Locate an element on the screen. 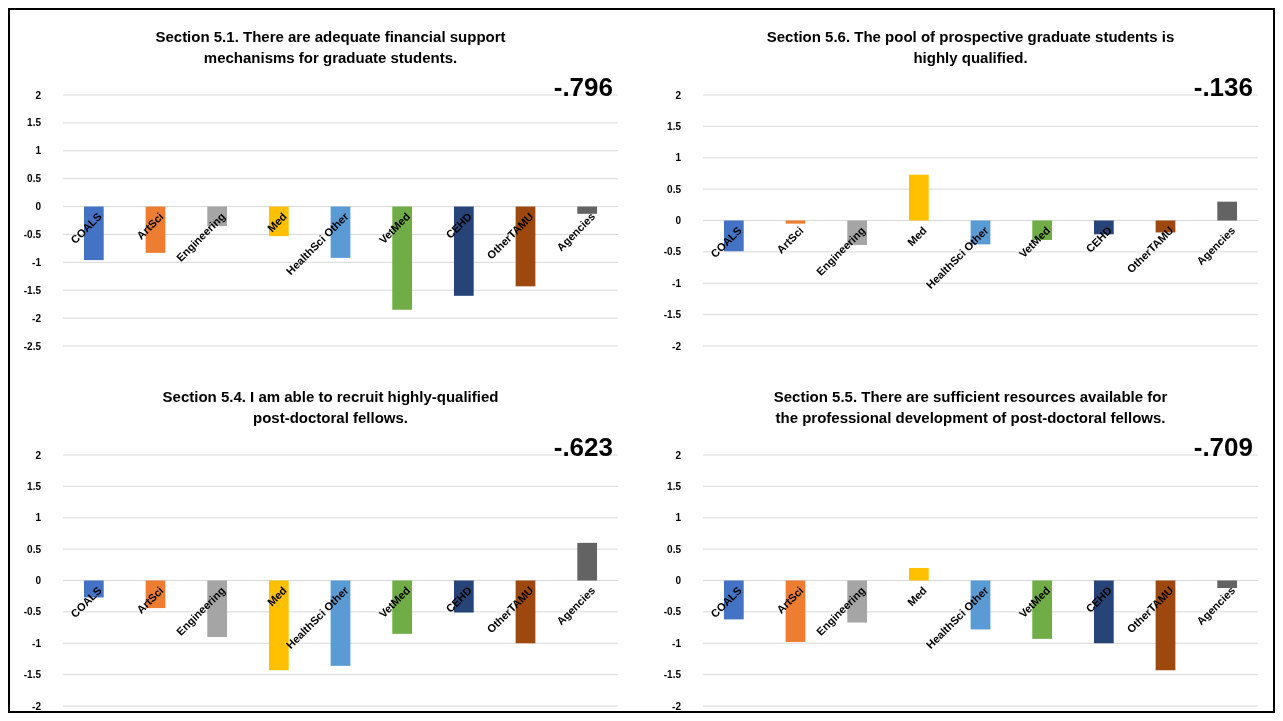 The image size is (1283, 721). annotation: -.796 is located at coordinates (583, 87).